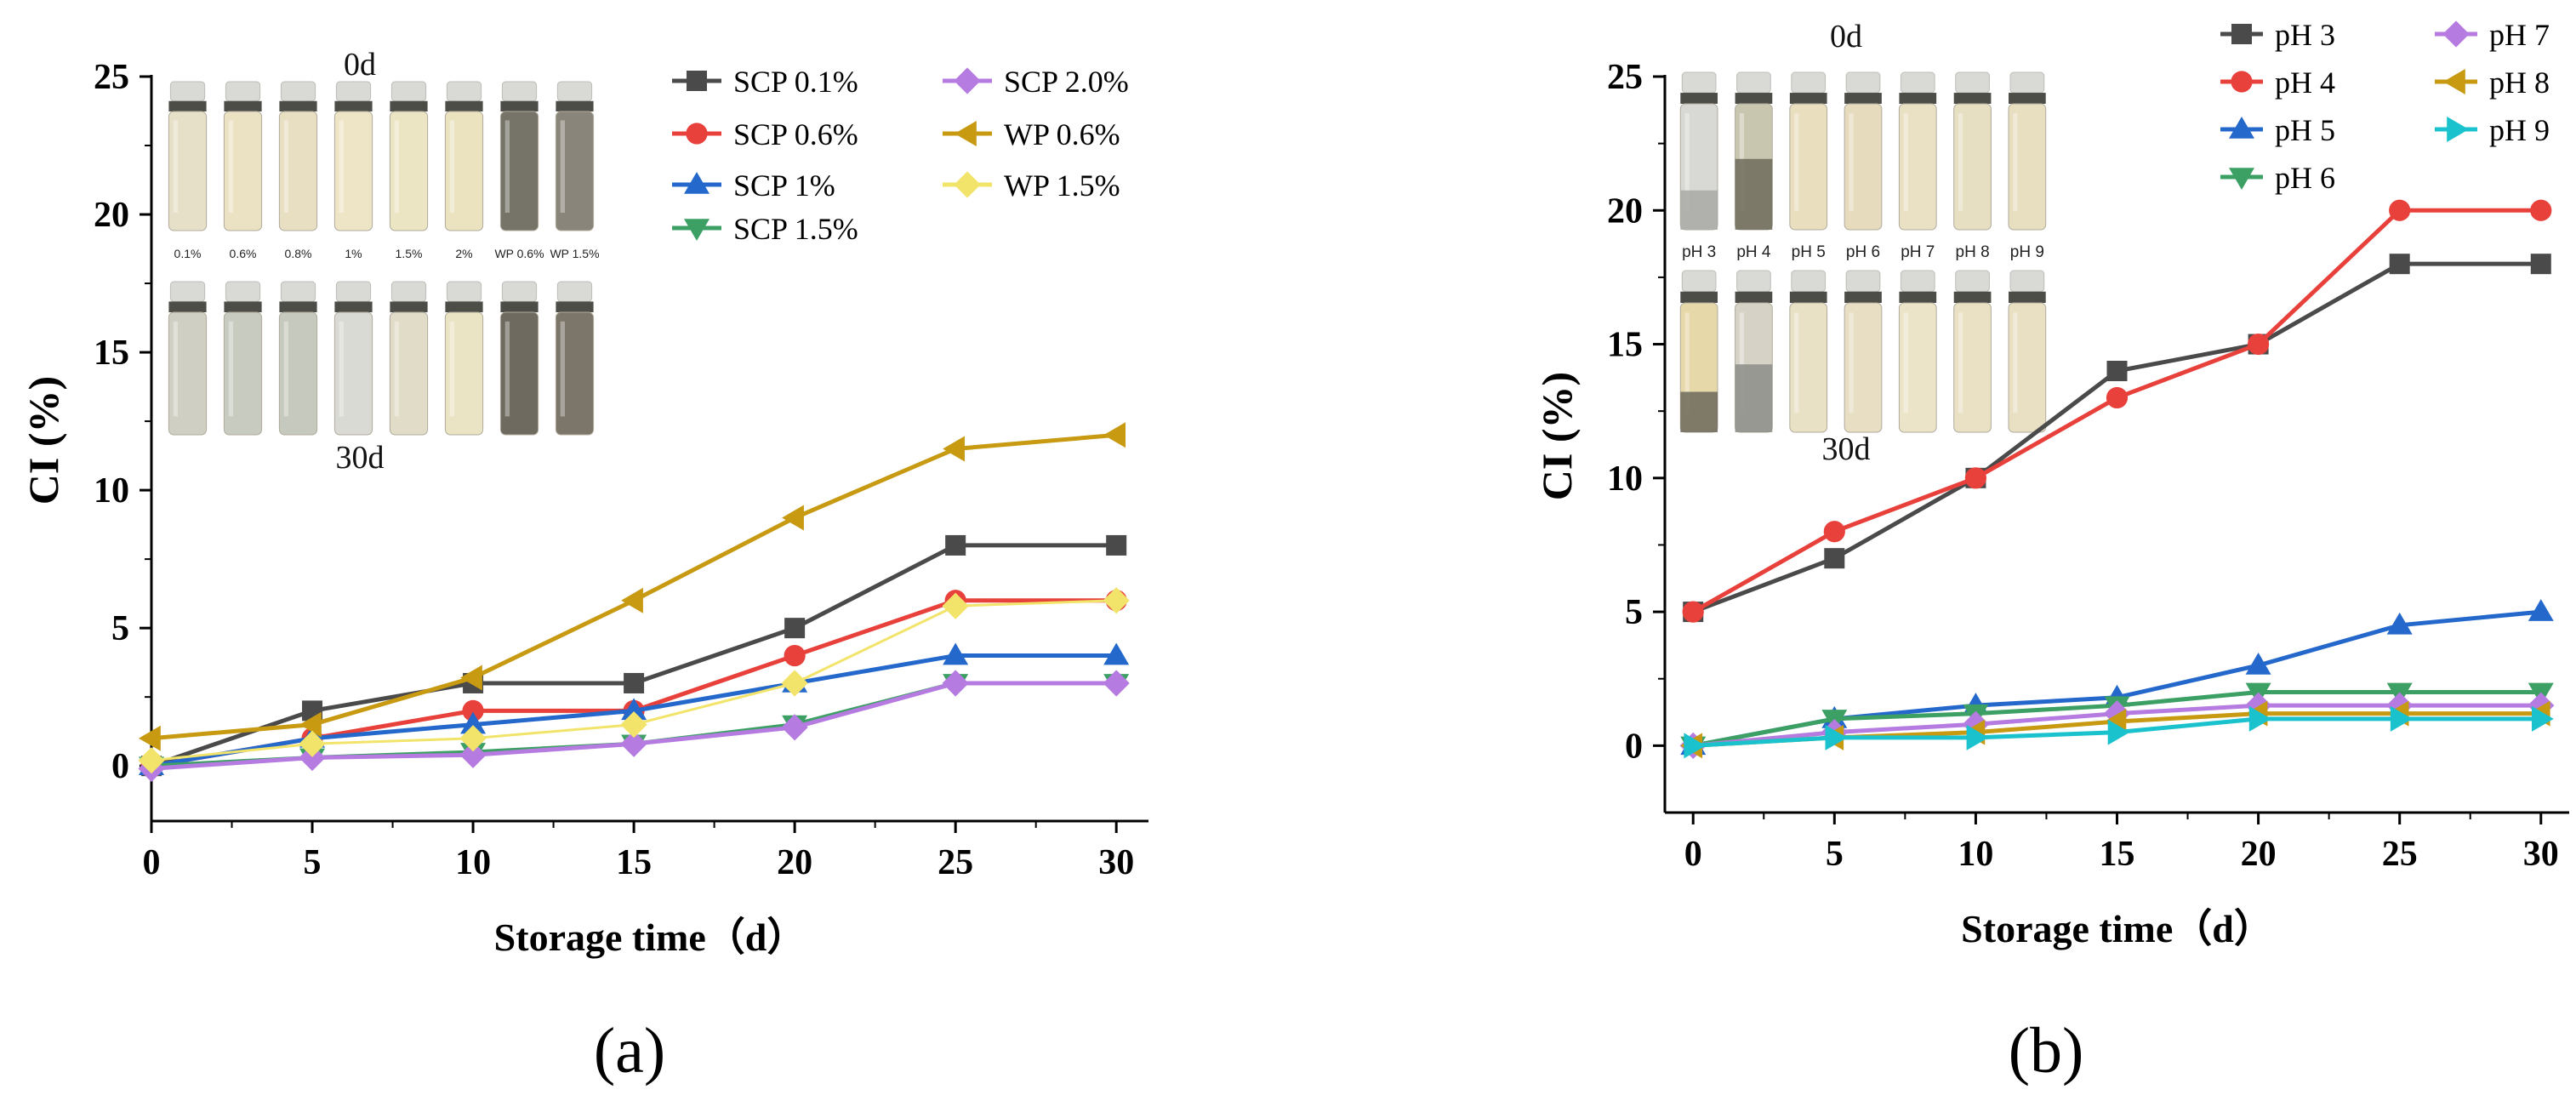 The width and height of the screenshot is (2576, 1101). What do you see at coordinates (2520, 35) in the screenshot?
I see `legend-label: pH 7` at bounding box center [2520, 35].